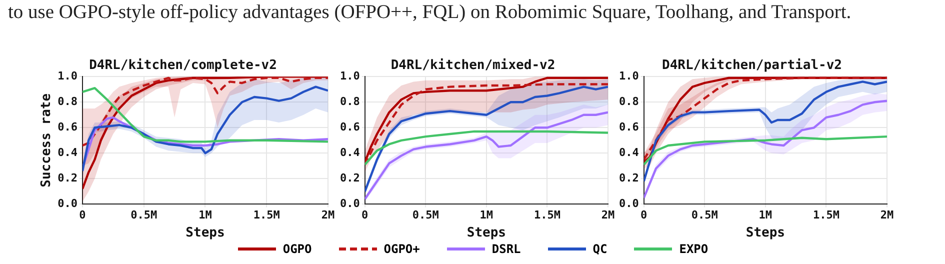 The height and width of the screenshot is (264, 945). Describe the element at coordinates (752, 66) in the screenshot. I see `chart-title: D4RL/kitchen/partial-v2` at that location.